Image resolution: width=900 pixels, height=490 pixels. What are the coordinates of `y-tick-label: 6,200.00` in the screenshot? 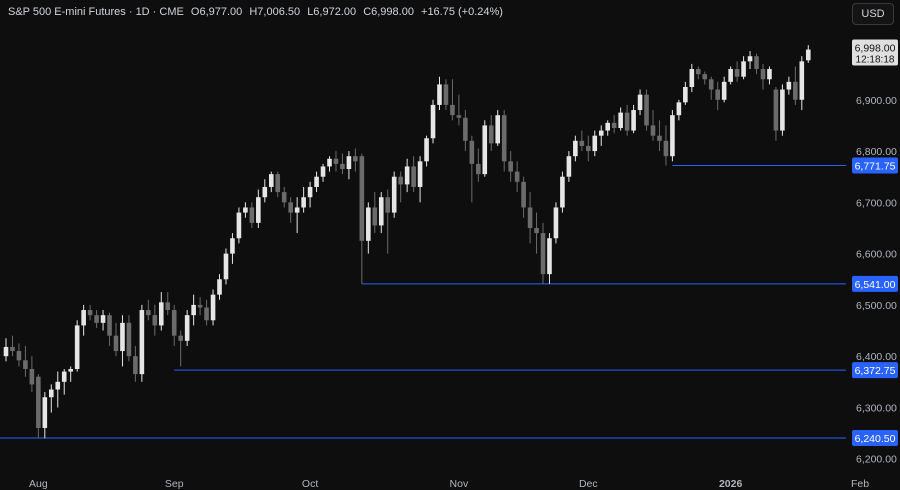 It's located at (876, 460).